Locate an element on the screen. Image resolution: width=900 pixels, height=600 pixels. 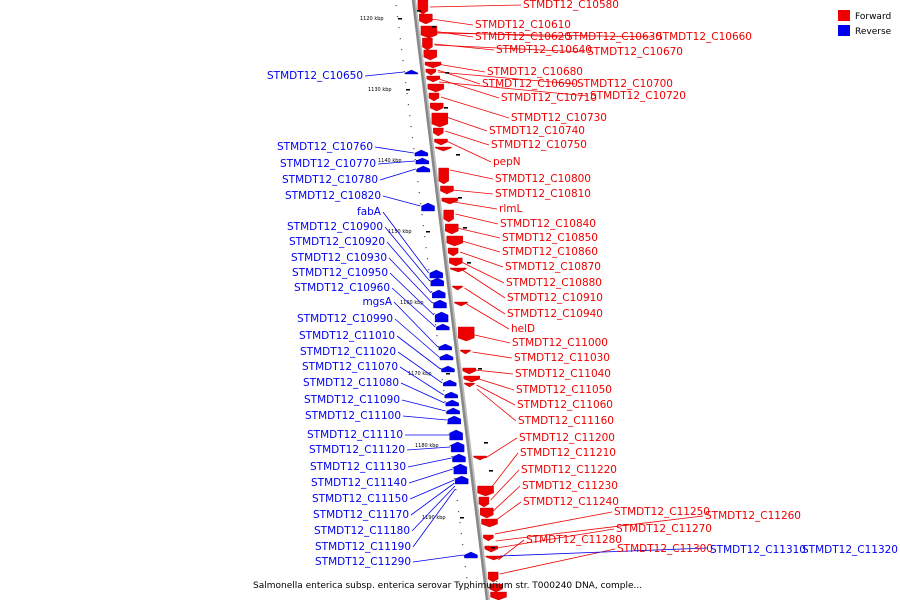
reverse-gene-label-stmdt12-c10930: STMDT12_C10930 is located at coordinates (339, 258).